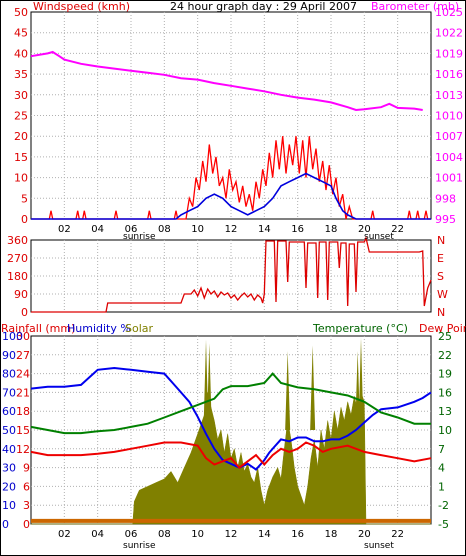 The height and width of the screenshot is (556, 466). Describe the element at coordinates (449, 53) in the screenshot. I see `barometer-tick-1019: 1019` at that location.